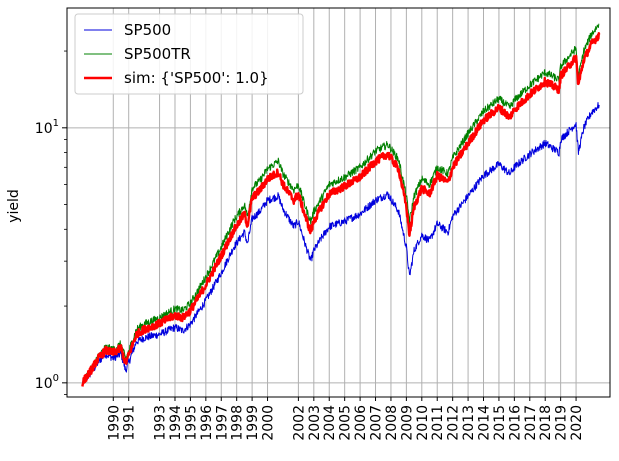 Image resolution: width=619 pixels, height=461 pixels. I want to click on x-tick-label: 2006, so click(361, 423).